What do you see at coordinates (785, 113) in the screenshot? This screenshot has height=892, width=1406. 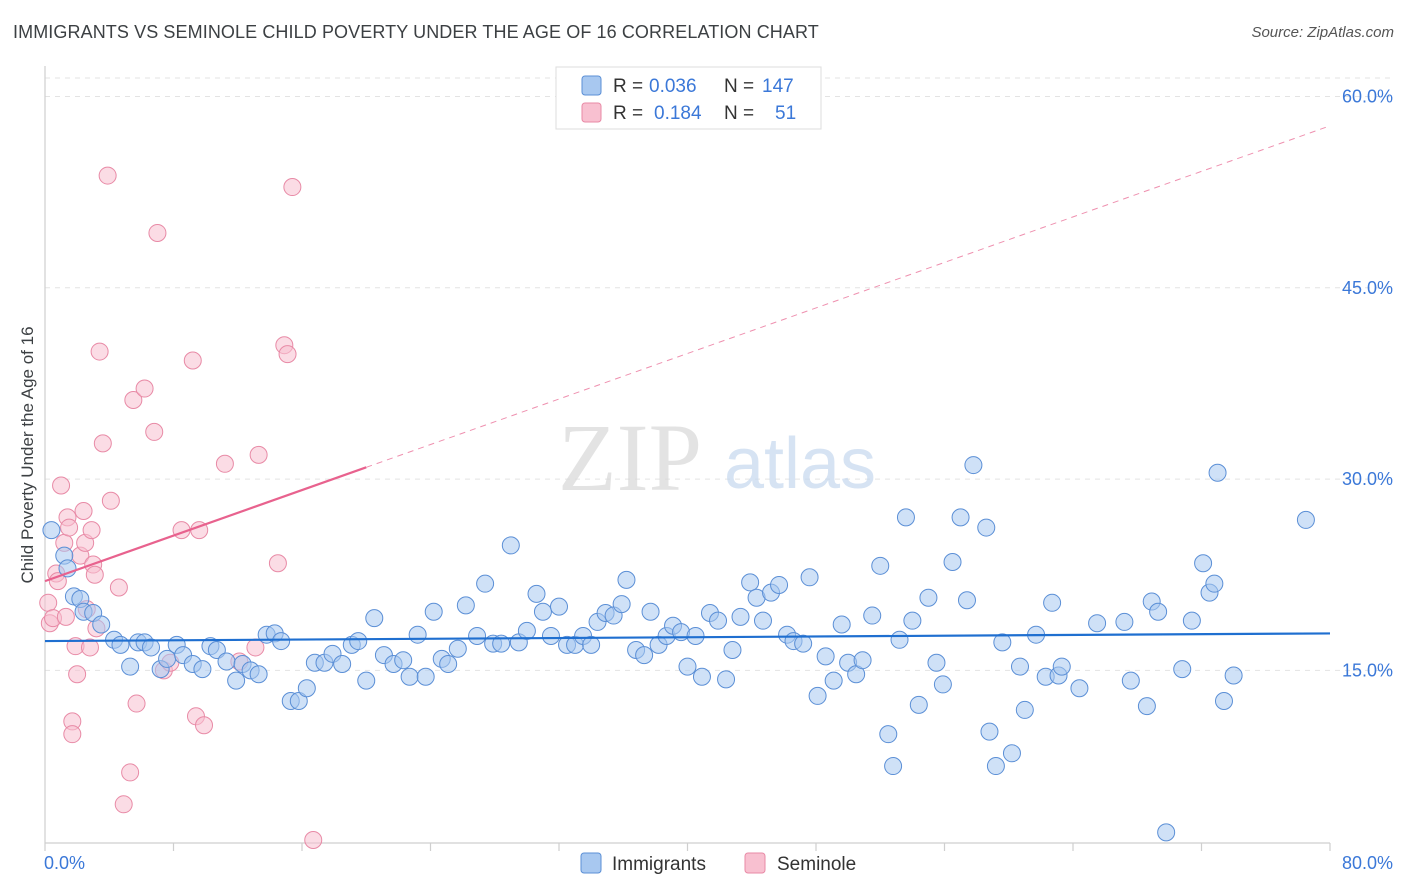 I see `legend-n-value: 51` at bounding box center [785, 113].